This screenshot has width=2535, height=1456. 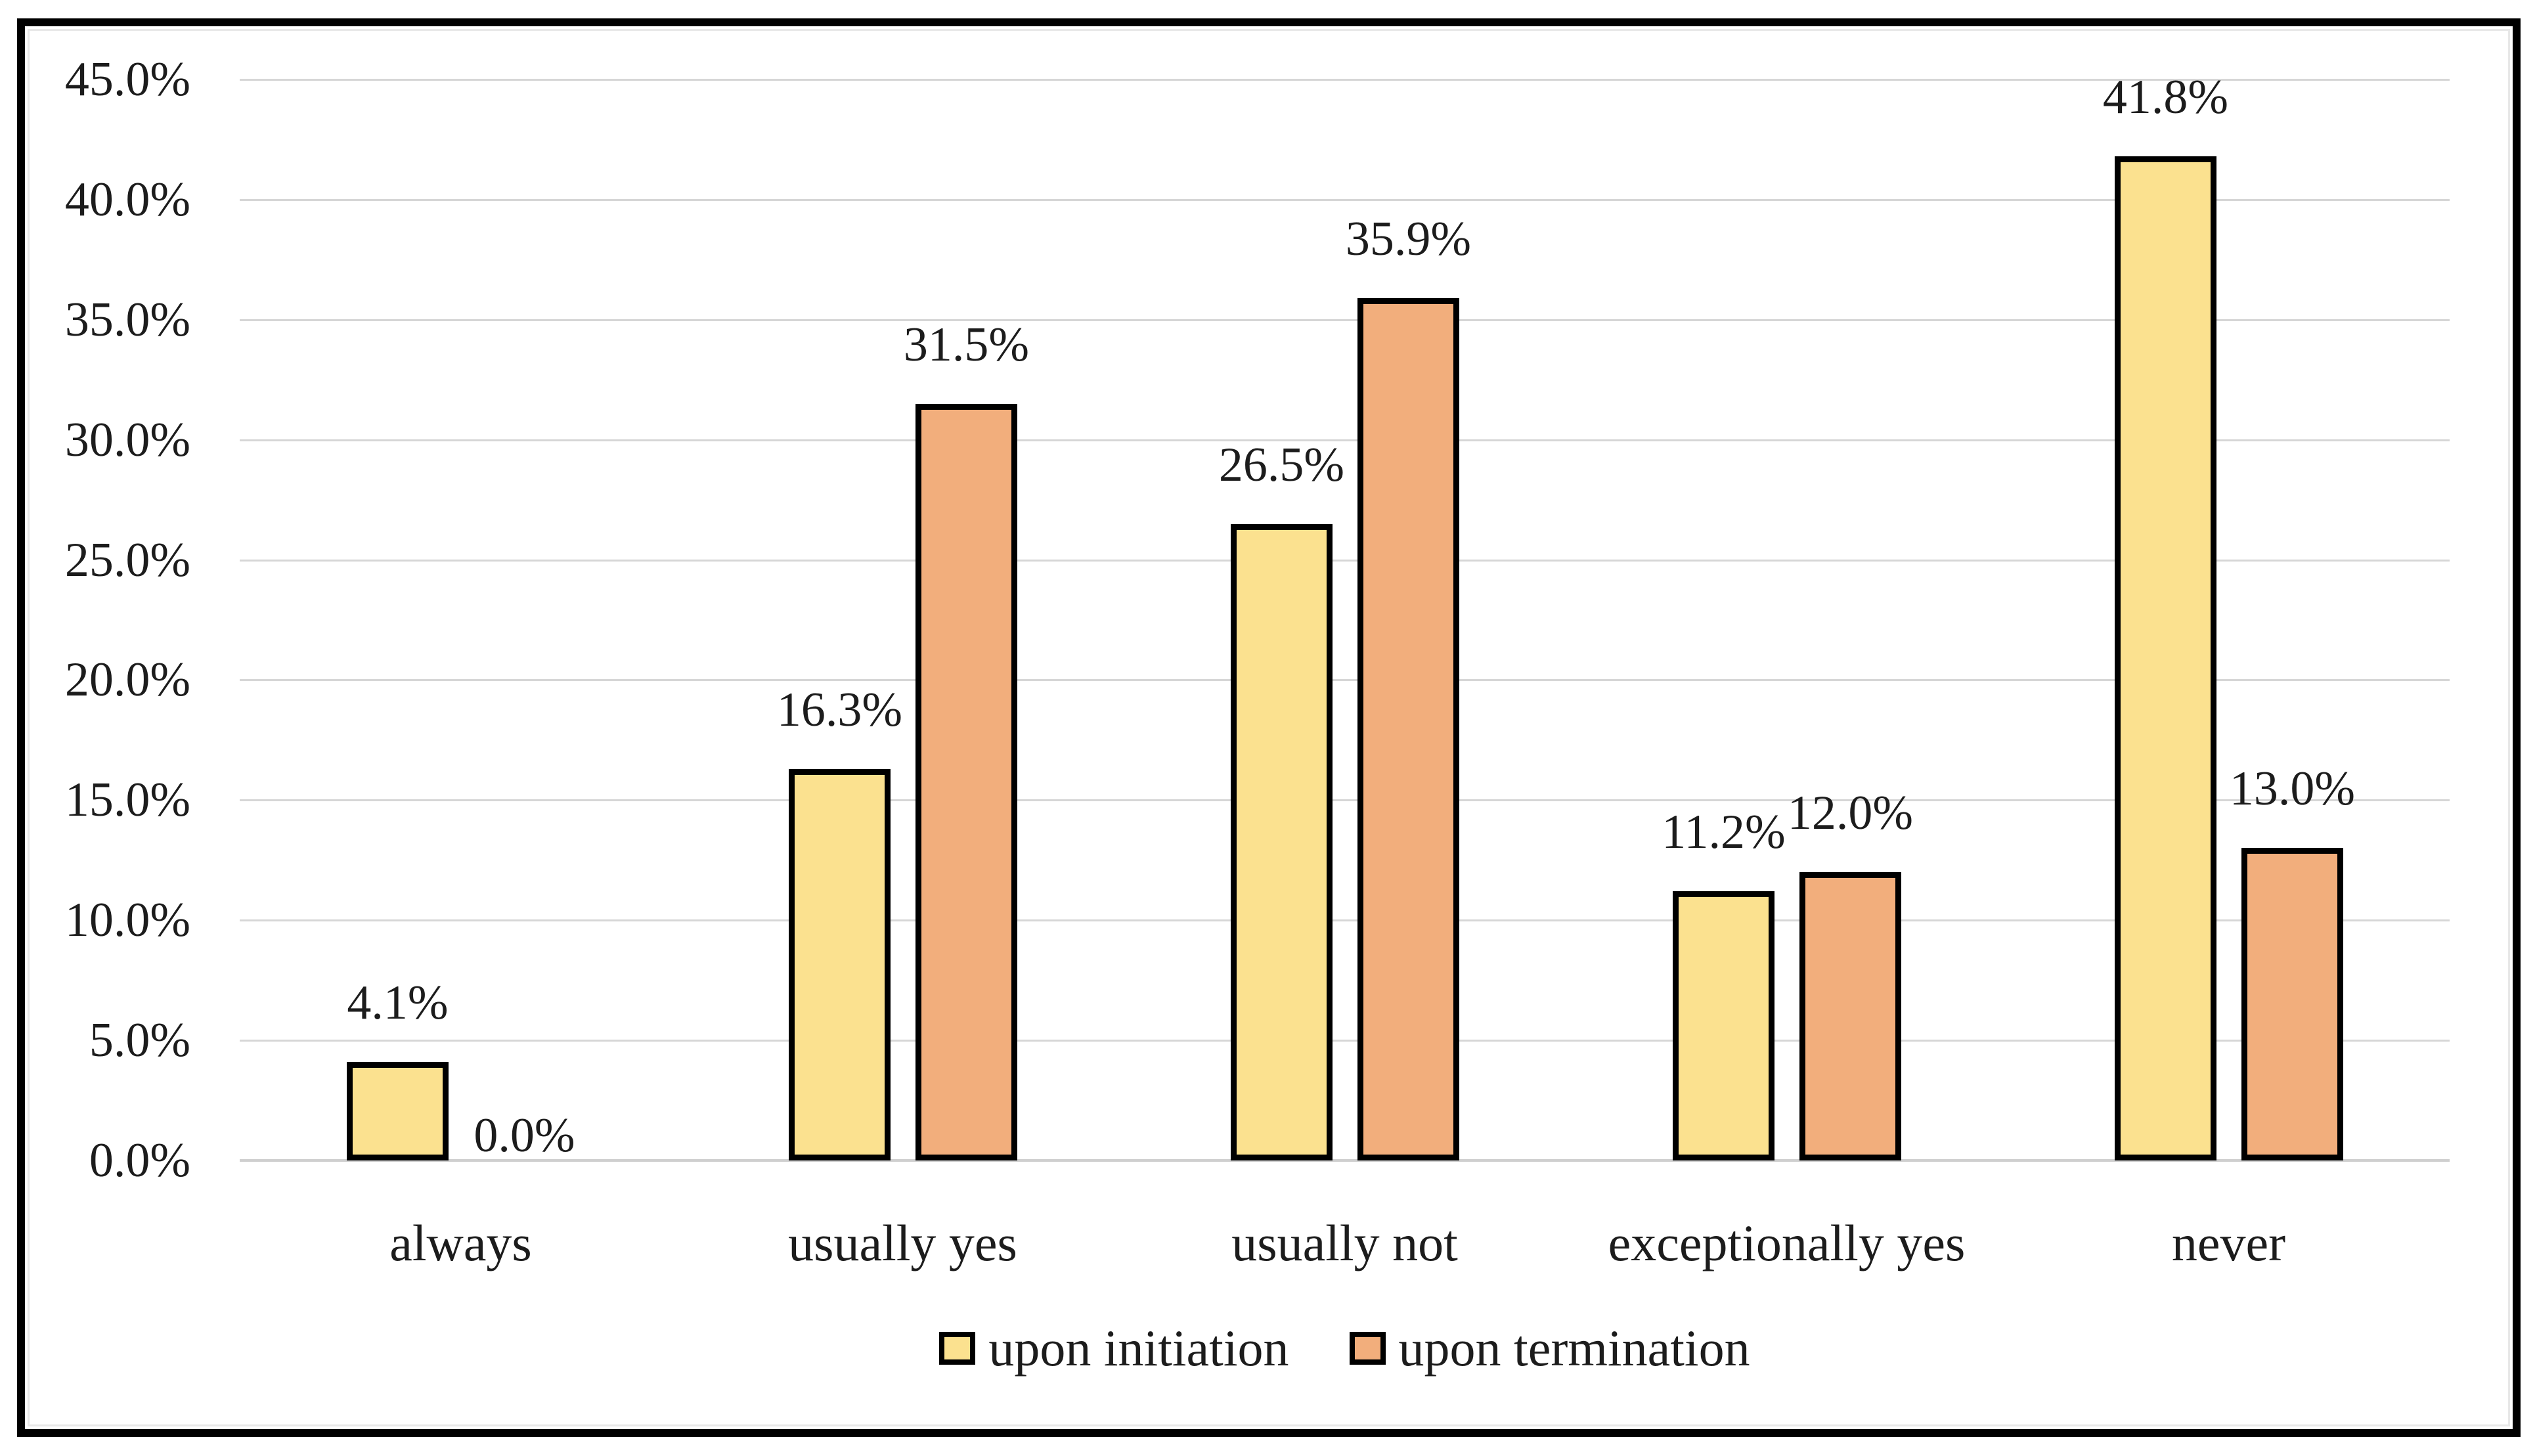 What do you see at coordinates (139, 1040) in the screenshot?
I see `y-tick-label: 5.0%` at bounding box center [139, 1040].